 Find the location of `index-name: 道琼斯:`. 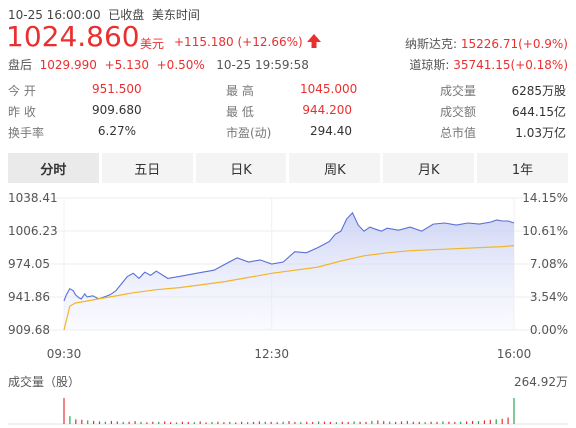

index-name: 道琼斯: is located at coordinates (429, 65).